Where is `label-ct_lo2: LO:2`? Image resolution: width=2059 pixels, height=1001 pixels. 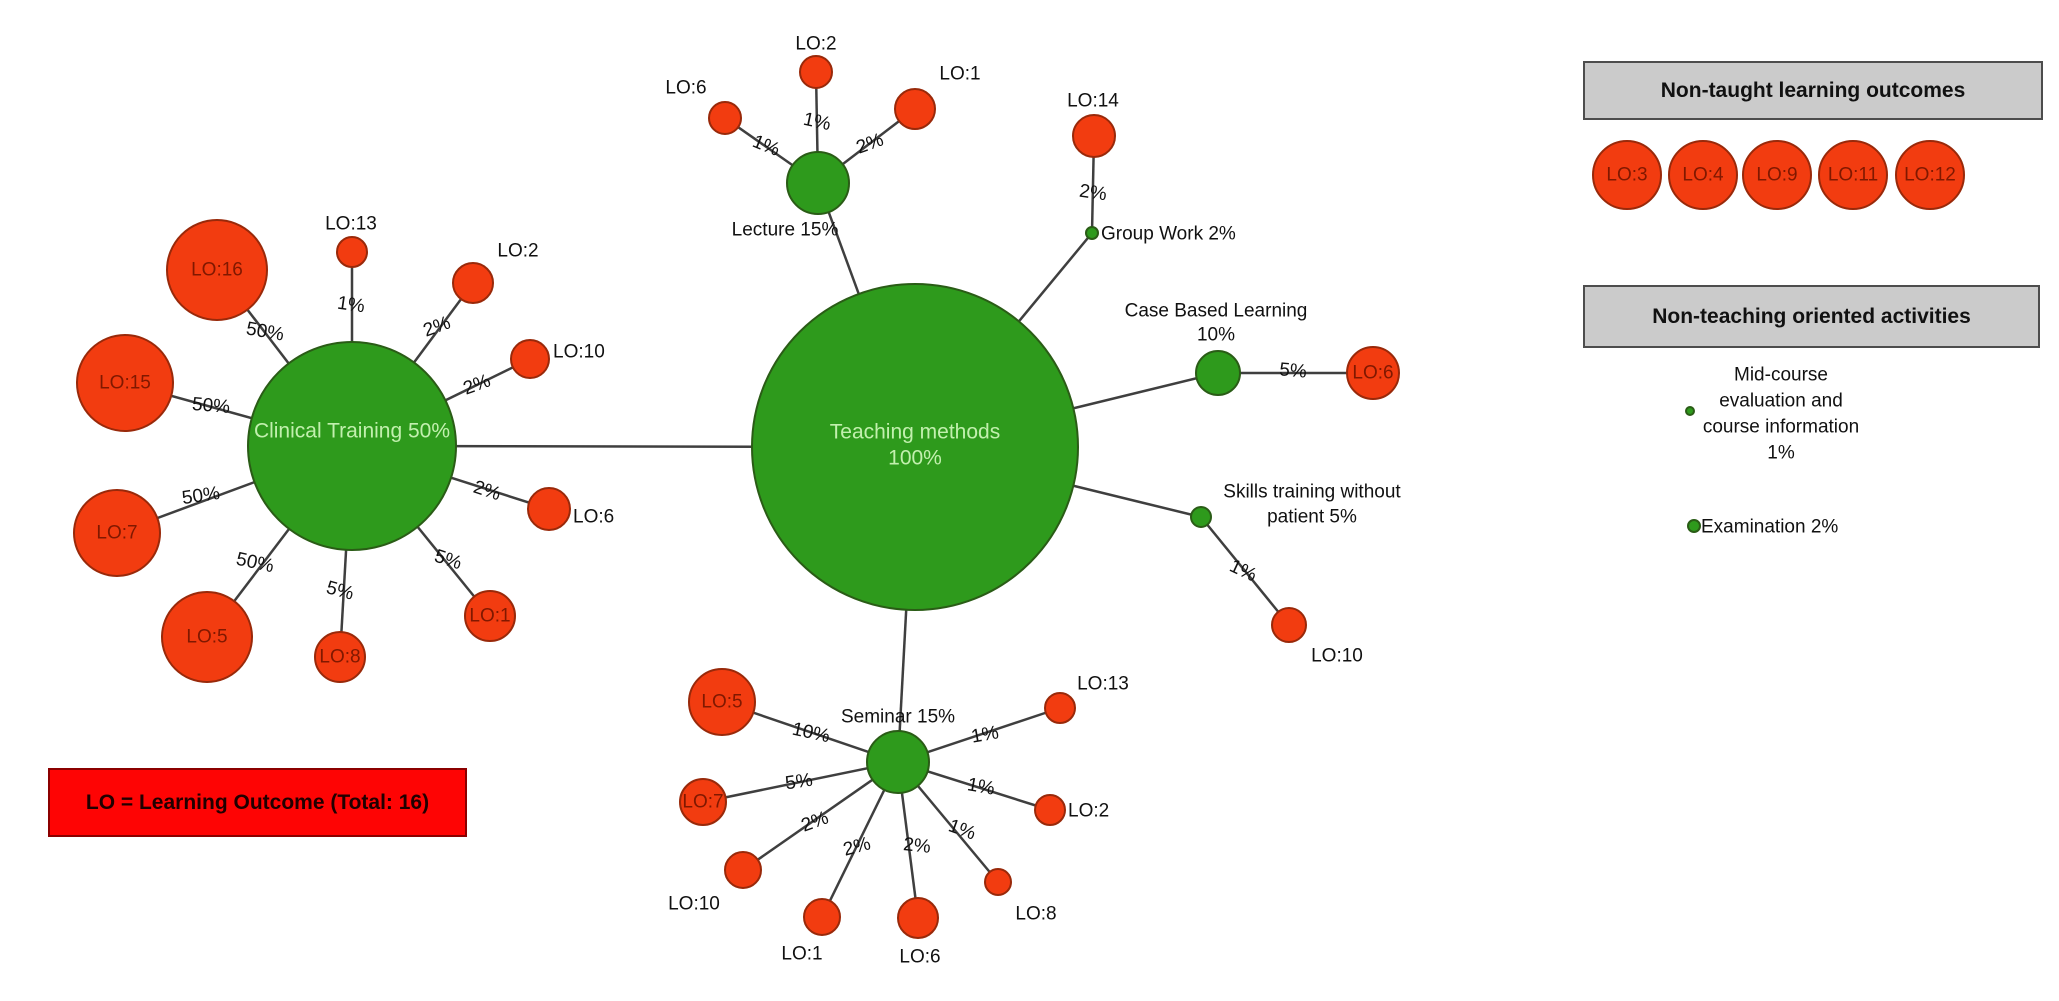 label-ct_lo2: LO:2 is located at coordinates (517, 251).